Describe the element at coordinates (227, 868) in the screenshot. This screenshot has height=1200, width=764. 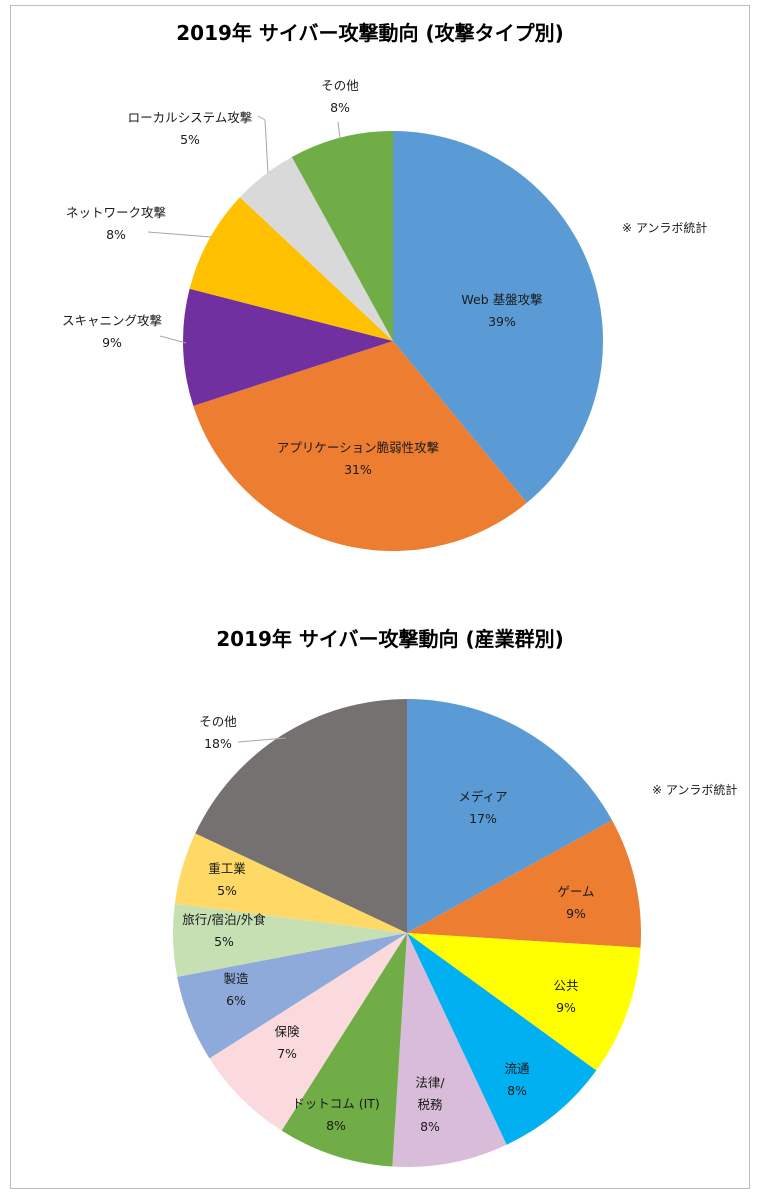
I see `slice-category-label: 重工業` at that location.